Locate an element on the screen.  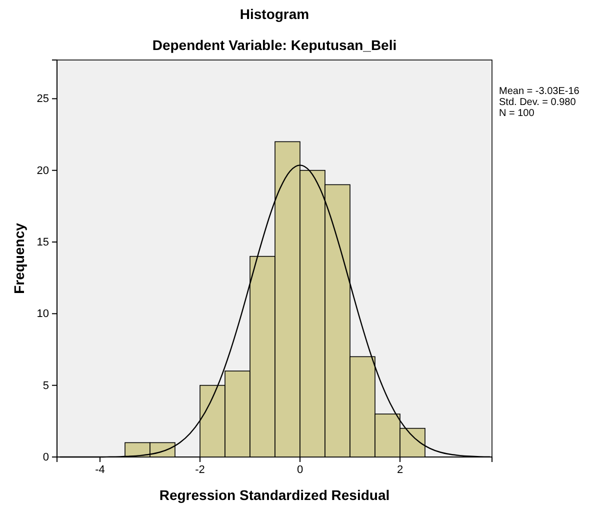
y-tick-label: 10 is located at coordinates (42, 314).